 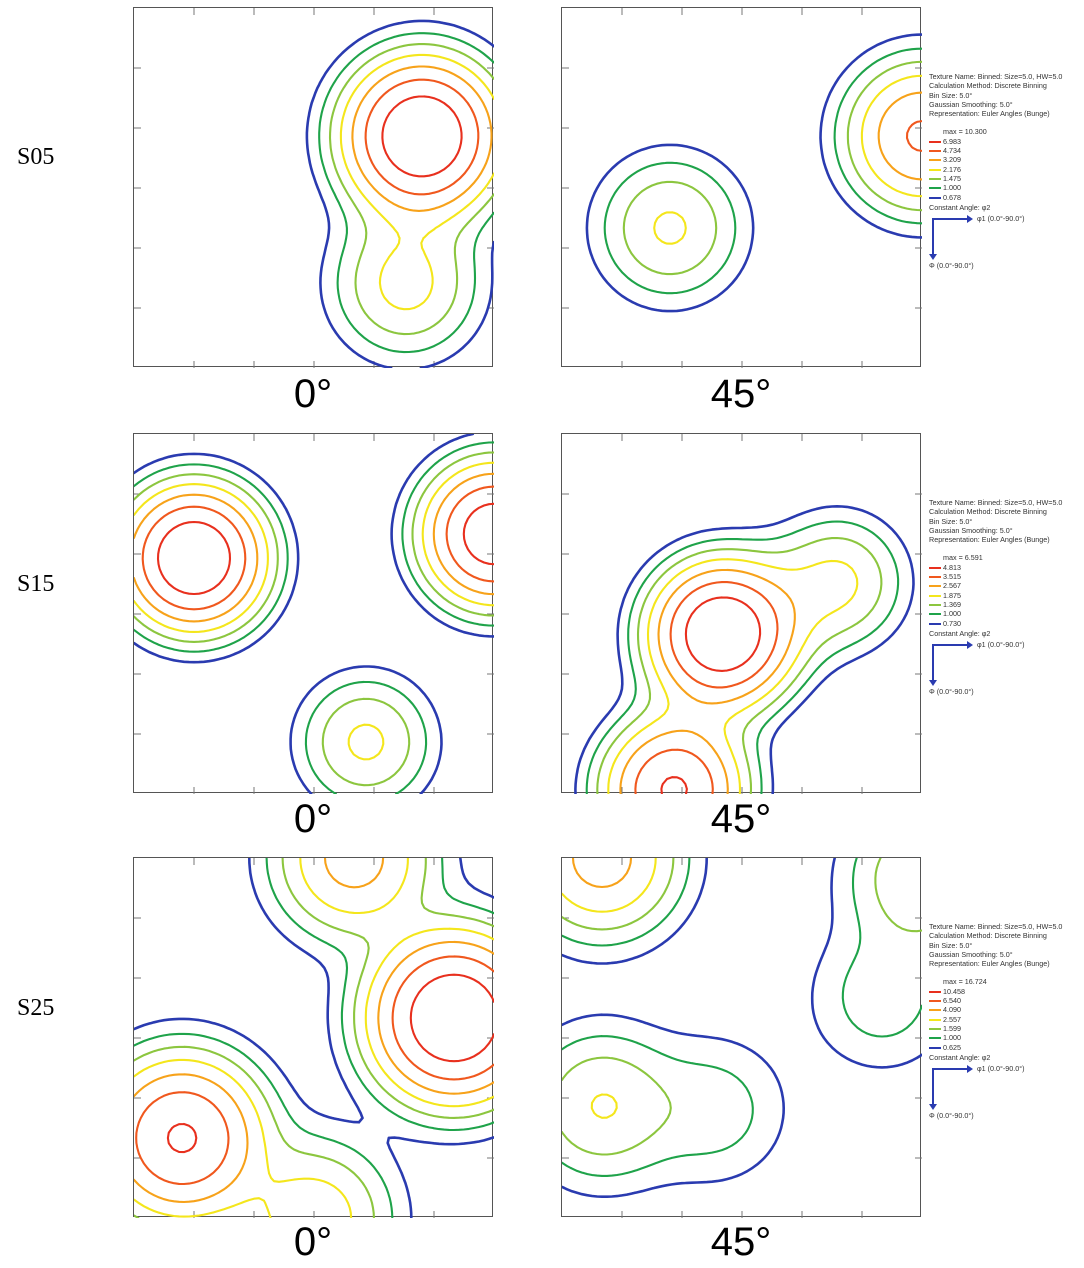 I want to click on legend-level: 1.475, so click(x=1006, y=178).